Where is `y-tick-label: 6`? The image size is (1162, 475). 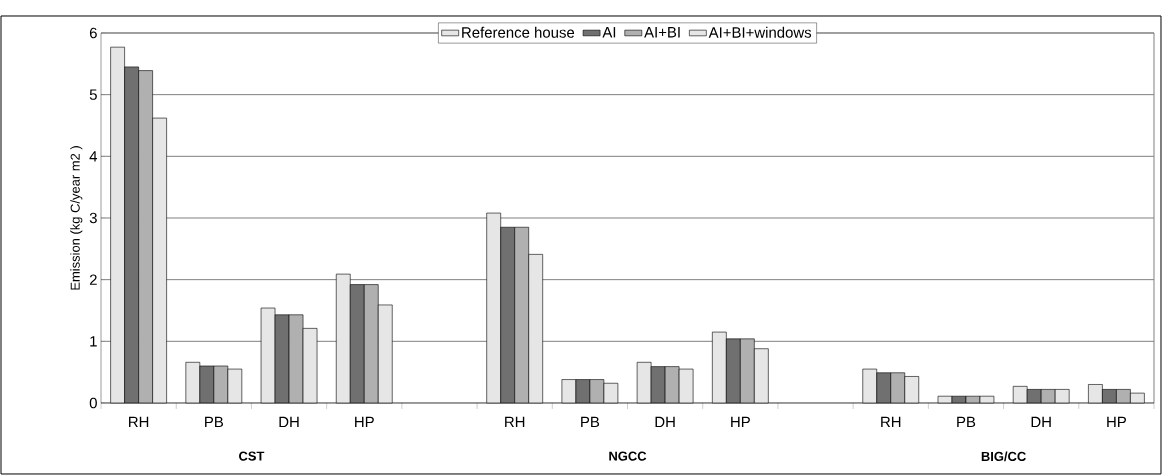 y-tick-label: 6 is located at coordinates (93, 33).